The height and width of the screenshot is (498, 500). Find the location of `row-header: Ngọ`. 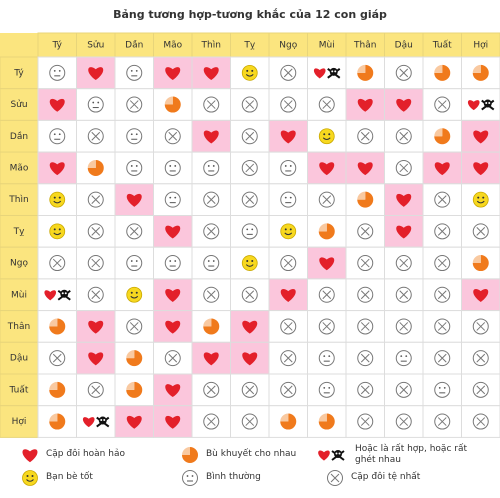

row-header: Ngọ is located at coordinates (19, 264).